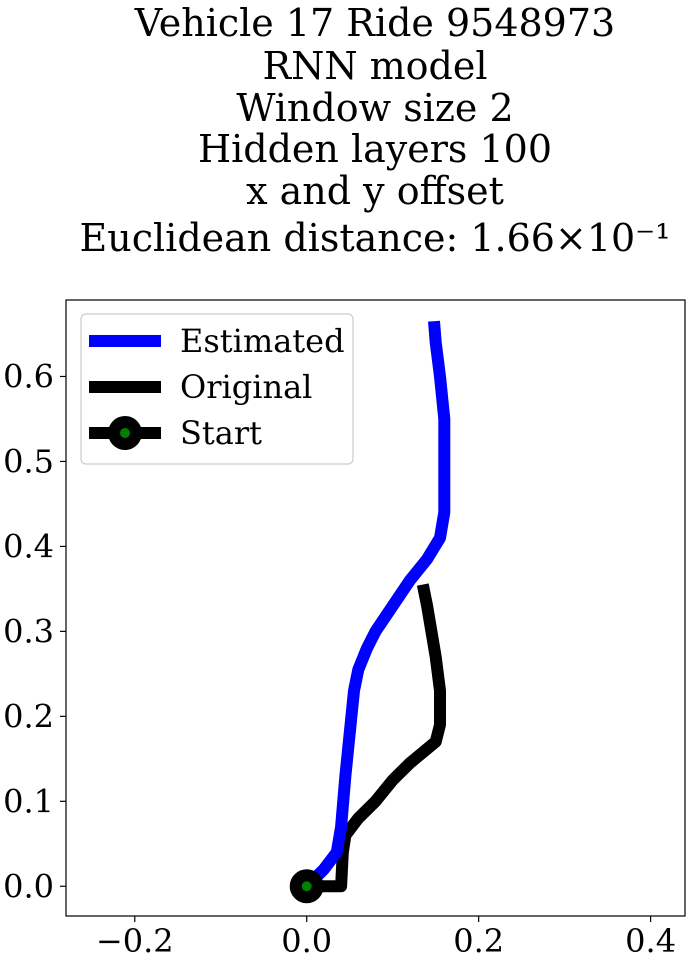 This screenshot has width=693, height=963. Describe the element at coordinates (650, 941) in the screenshot. I see `x-tick-label: 0.4` at that location.